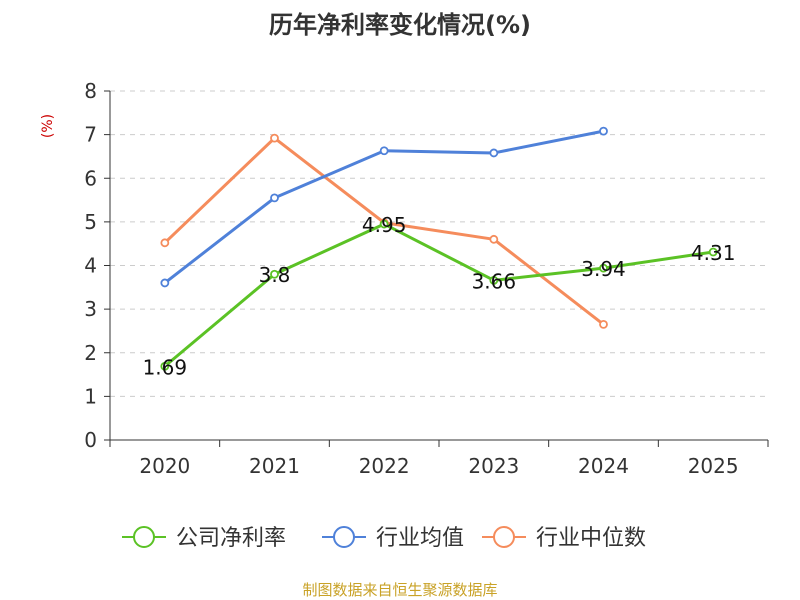 This screenshot has width=800, height=600. Describe the element at coordinates (399, 590) in the screenshot. I see `source-note: 制图数据来自恒生聚源数据库` at that location.